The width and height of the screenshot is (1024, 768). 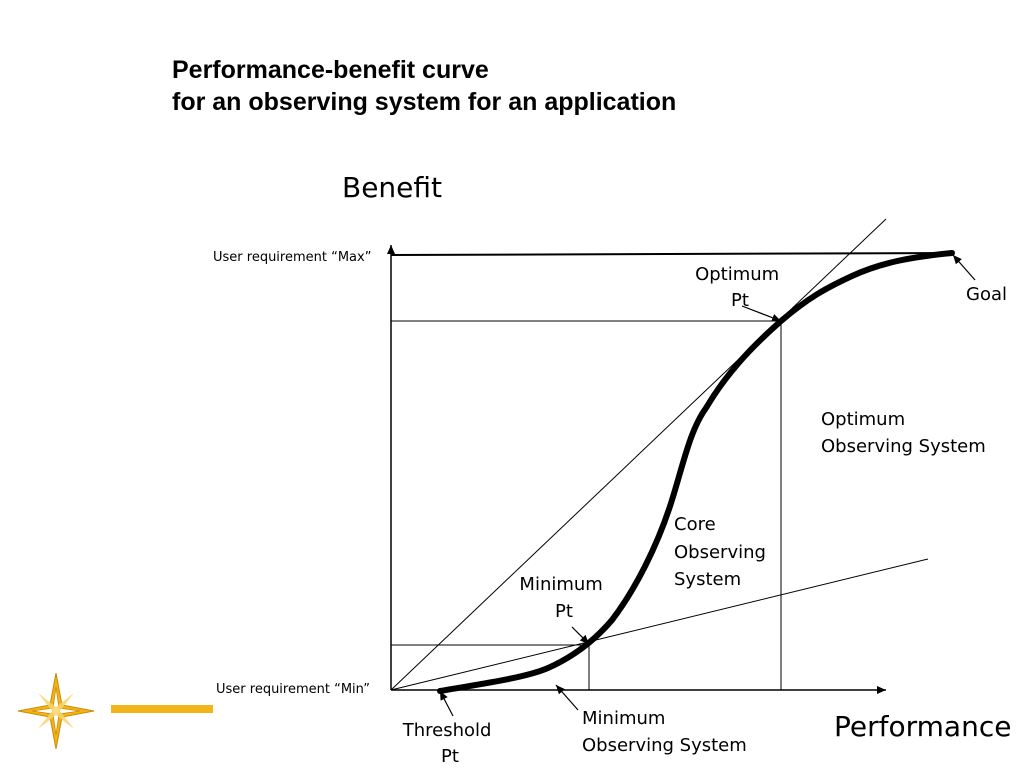 I want to click on compass-star-logo-icon, so click(x=56, y=711).